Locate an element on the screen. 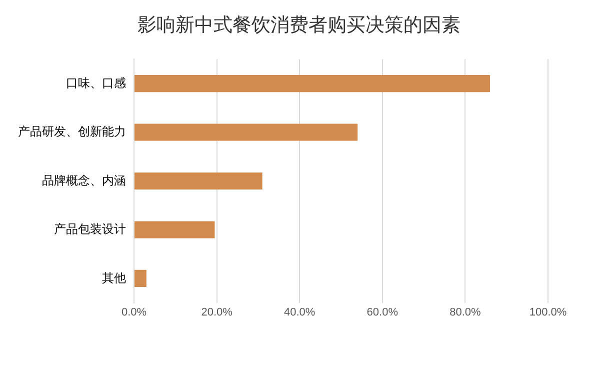  y-tick-label: 产品包装设计 is located at coordinates (90, 229).